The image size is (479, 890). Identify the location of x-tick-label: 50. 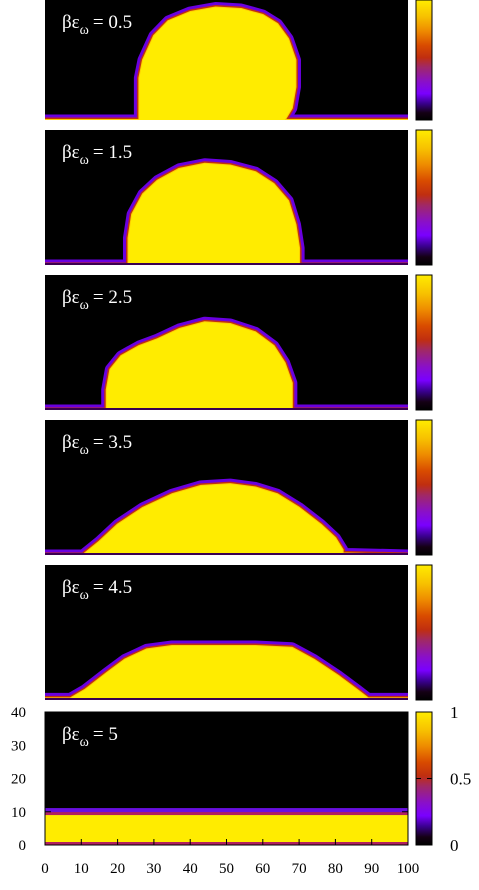
(226, 869).